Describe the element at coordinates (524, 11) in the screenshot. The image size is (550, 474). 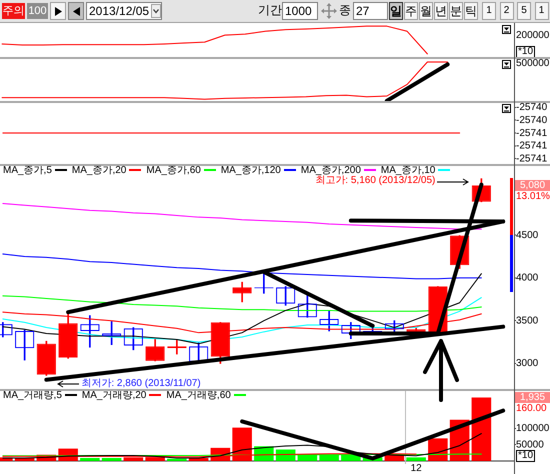
I see `button: 5` at that location.